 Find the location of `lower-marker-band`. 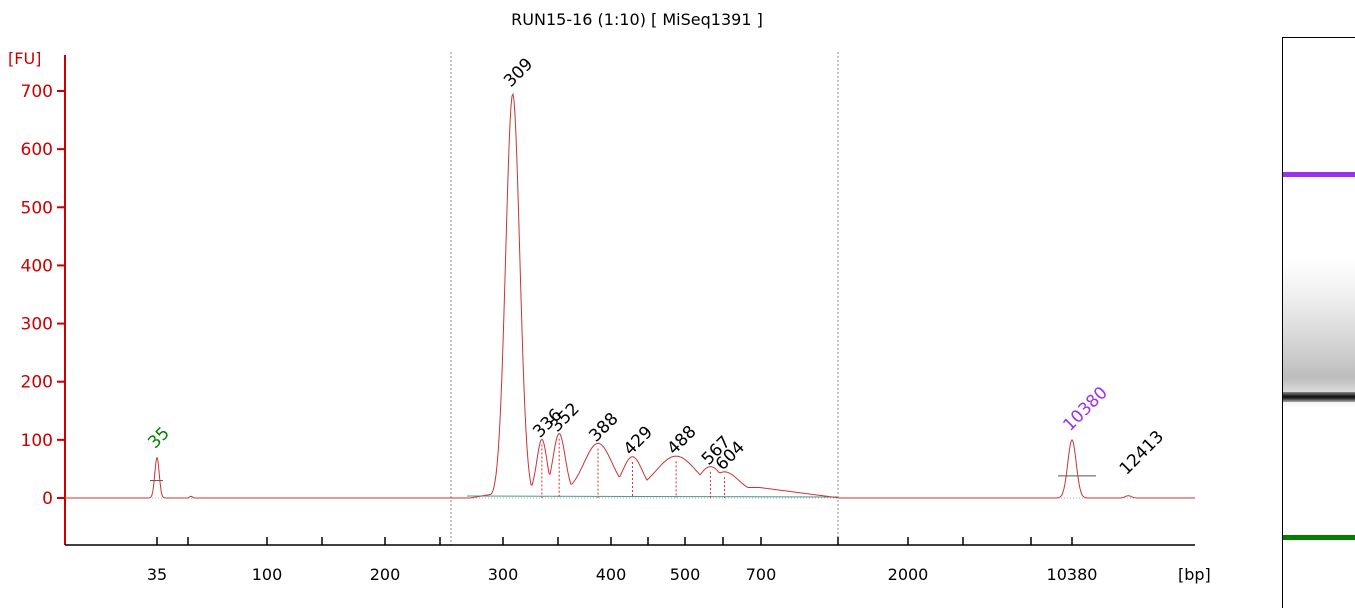

lower-marker-band is located at coordinates (1319, 537).